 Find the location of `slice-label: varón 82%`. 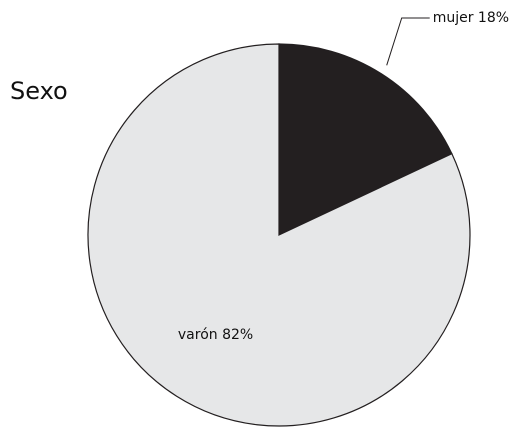

slice-label: varón 82% is located at coordinates (215, 335).